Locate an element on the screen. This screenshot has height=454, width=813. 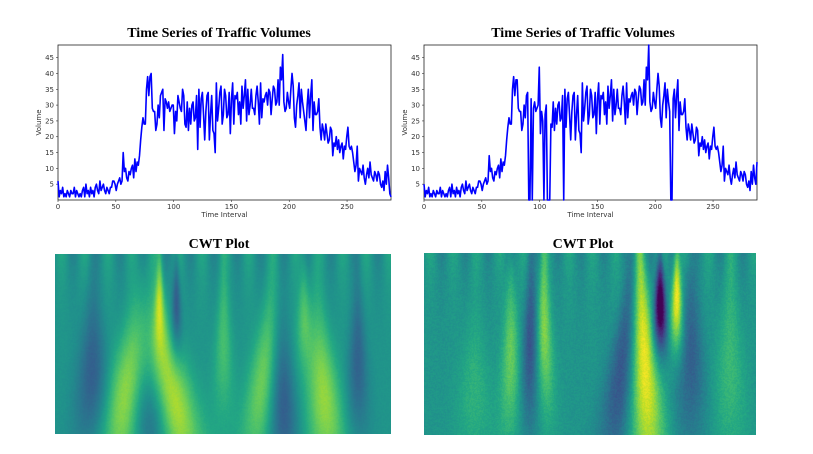
ts-right-title: Time Series of Traffic Volumes is located at coordinates (583, 33).